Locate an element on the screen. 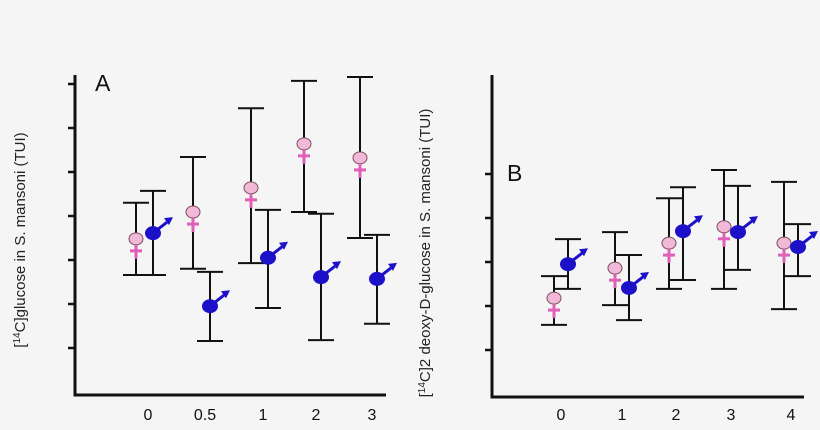  y-label-a-sup: 14 is located at coordinates (17, 338).